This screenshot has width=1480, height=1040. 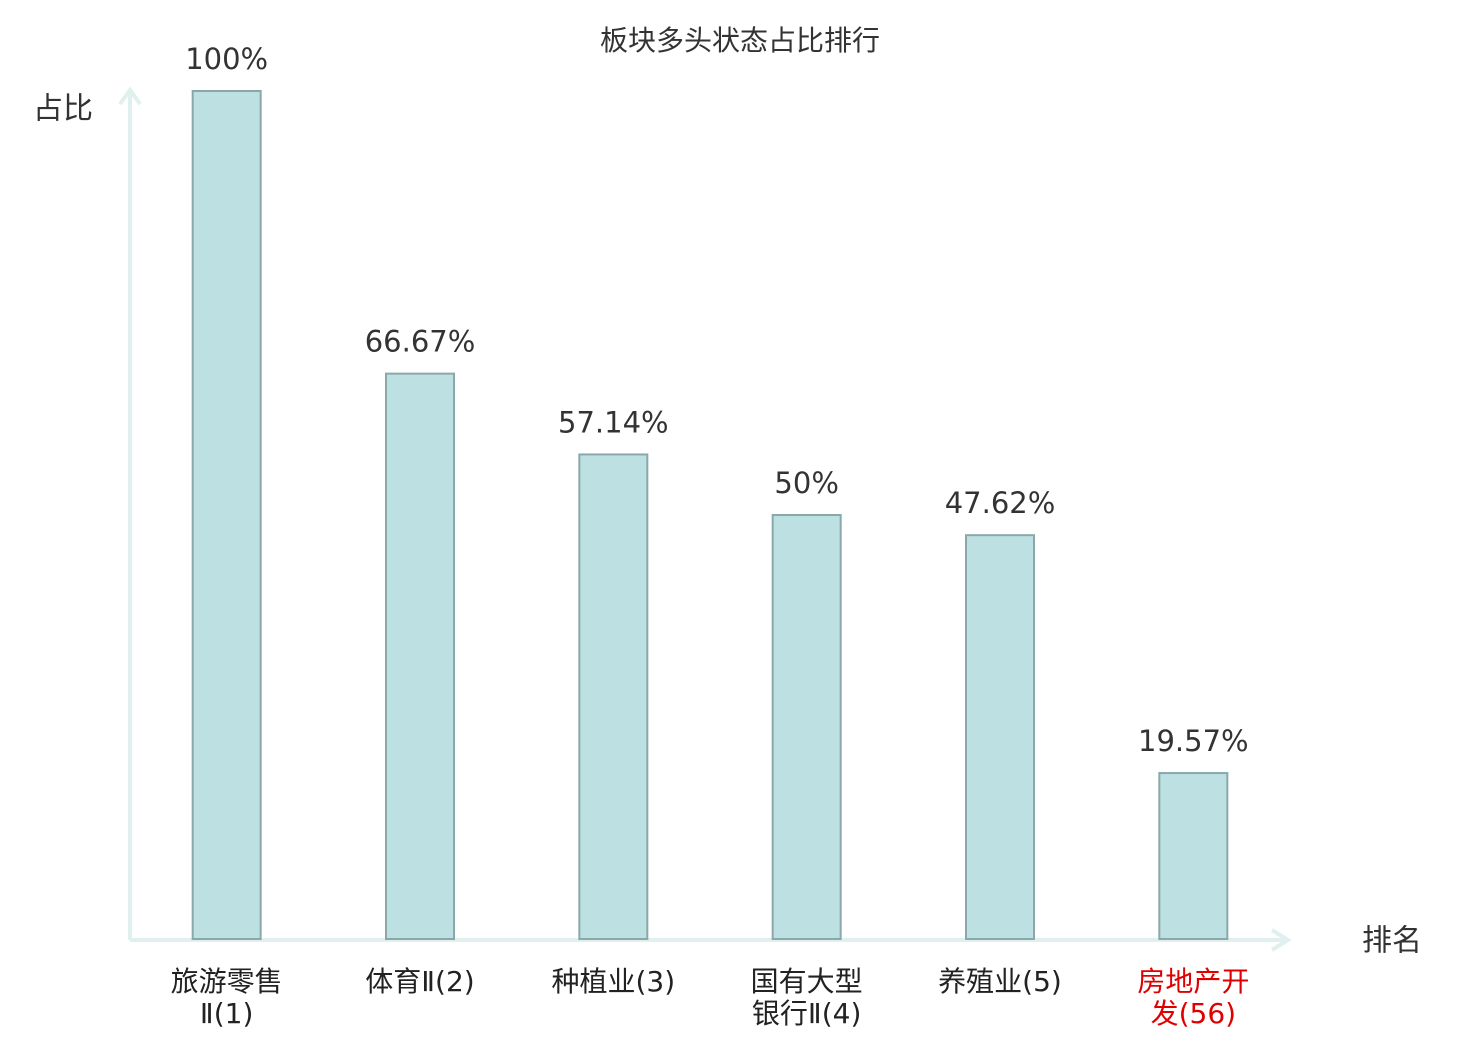 What do you see at coordinates (226, 59) in the screenshot?
I see `value-label: 100%` at bounding box center [226, 59].